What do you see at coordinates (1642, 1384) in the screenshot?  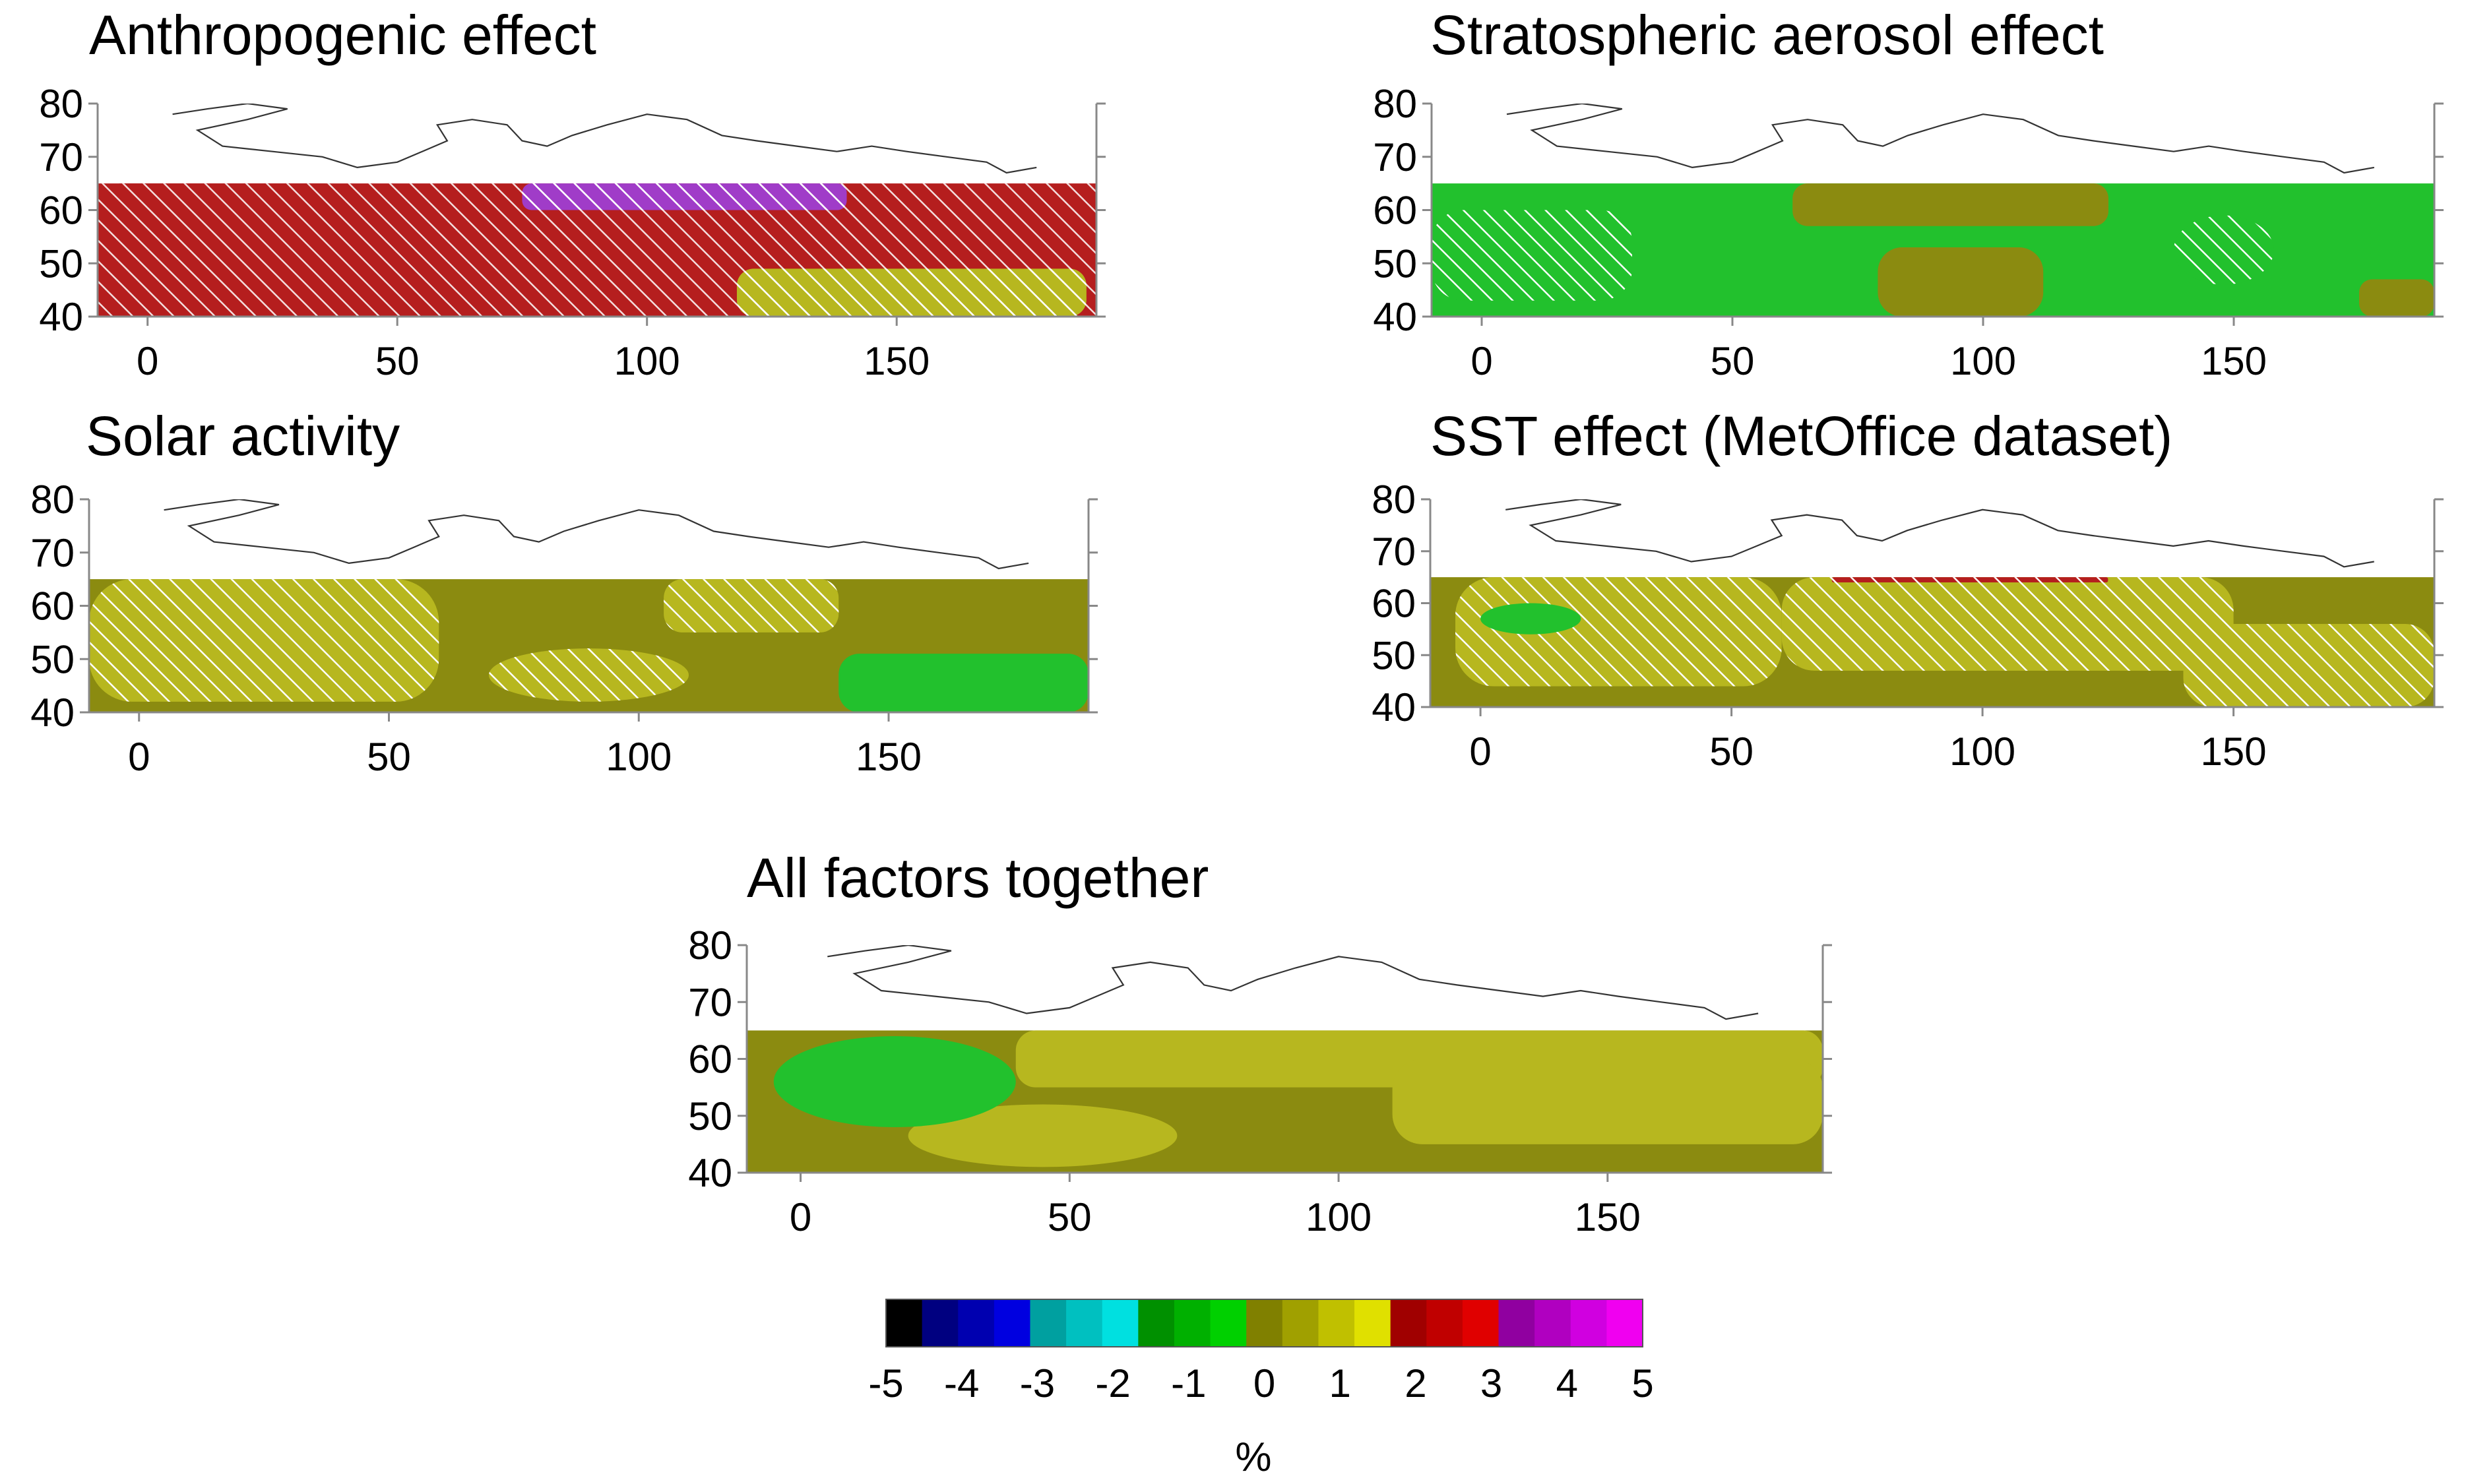 I see `colorbar-tick-label: 5` at bounding box center [1642, 1384].